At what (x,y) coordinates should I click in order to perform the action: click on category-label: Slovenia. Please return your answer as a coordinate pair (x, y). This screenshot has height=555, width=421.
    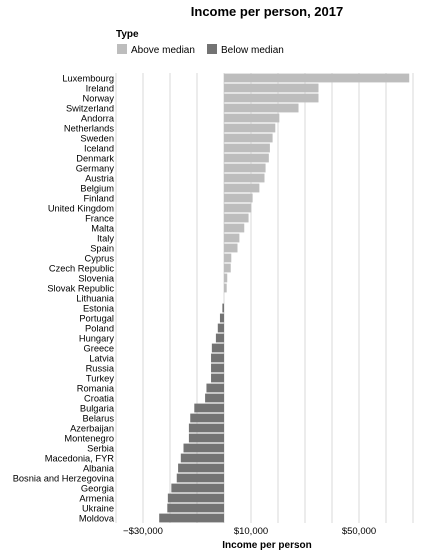
    Looking at the image, I should click on (96, 278).